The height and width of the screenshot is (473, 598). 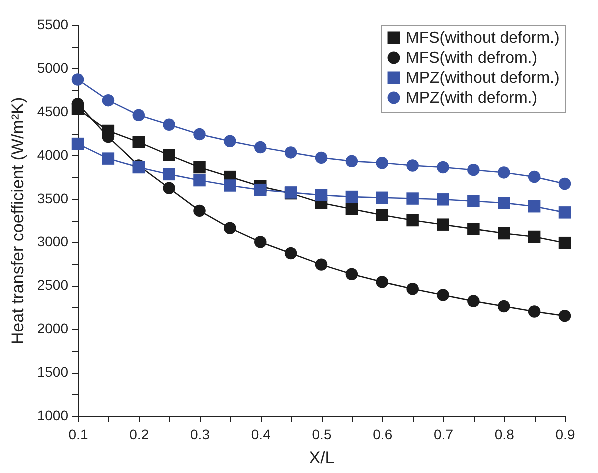 What do you see at coordinates (53, 372) in the screenshot?
I see `y-tick-label: 1500` at bounding box center [53, 372].